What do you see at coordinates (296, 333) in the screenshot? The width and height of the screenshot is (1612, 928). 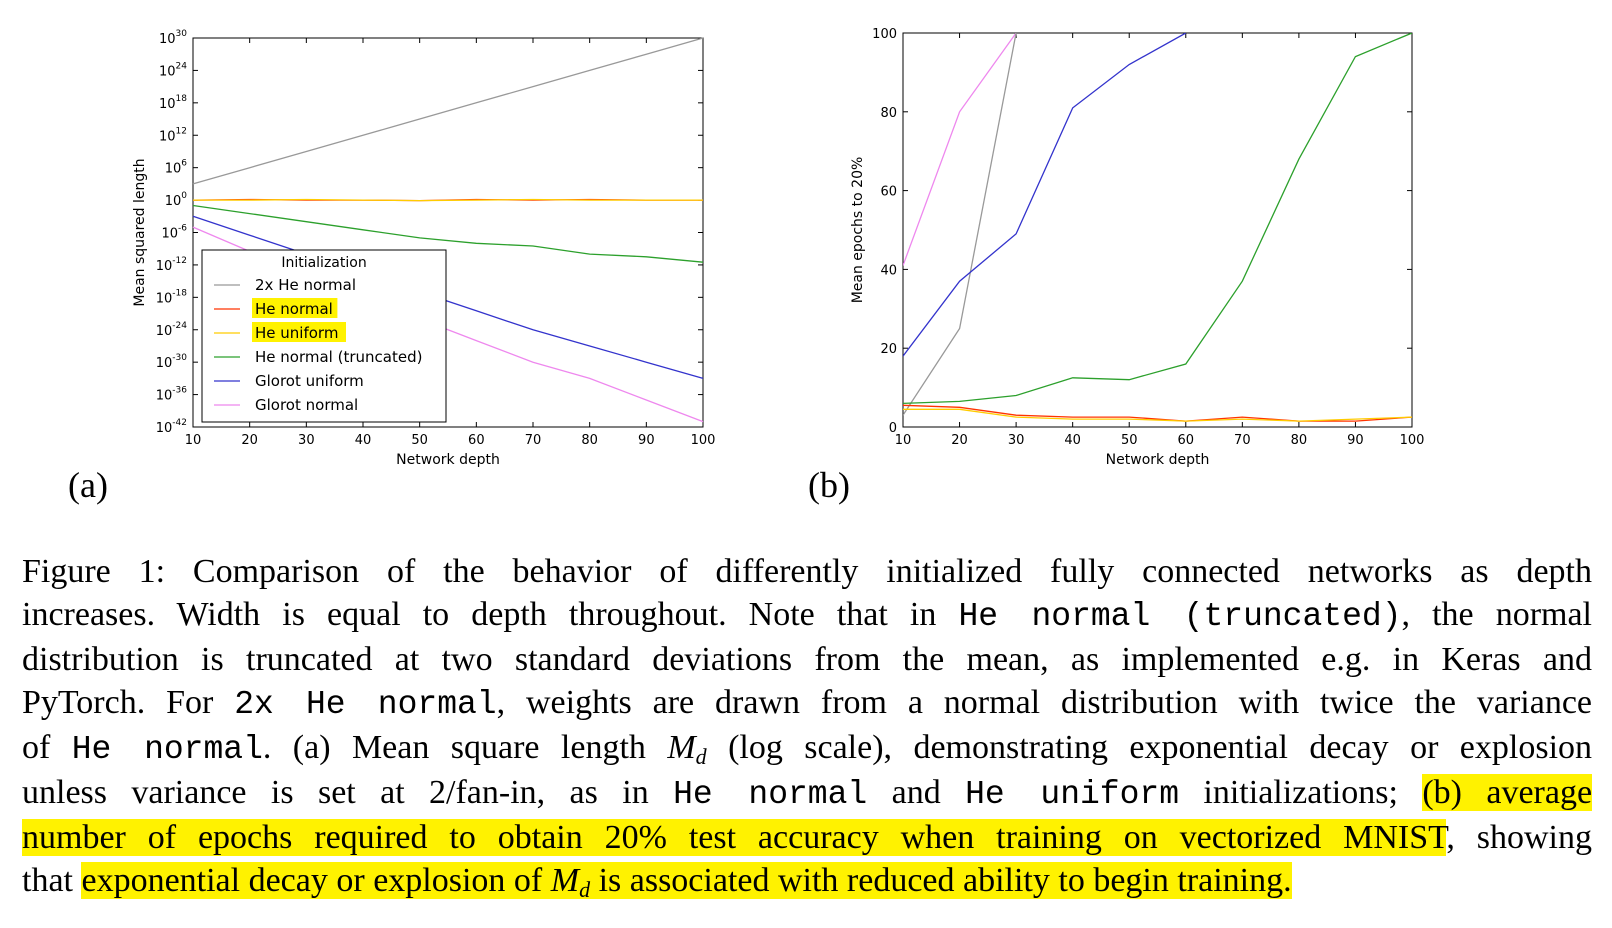 I see `legend-entry: He uniform` at bounding box center [296, 333].